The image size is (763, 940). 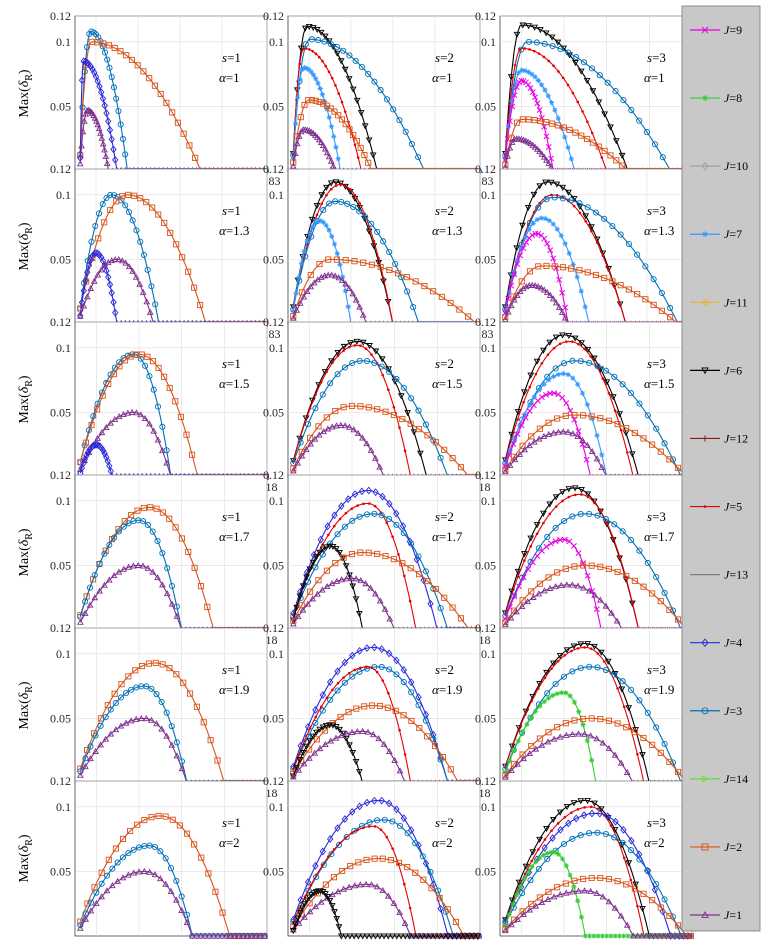 What do you see at coordinates (596, 246) in the screenshot?
I see `axes-frame` at bounding box center [596, 246].